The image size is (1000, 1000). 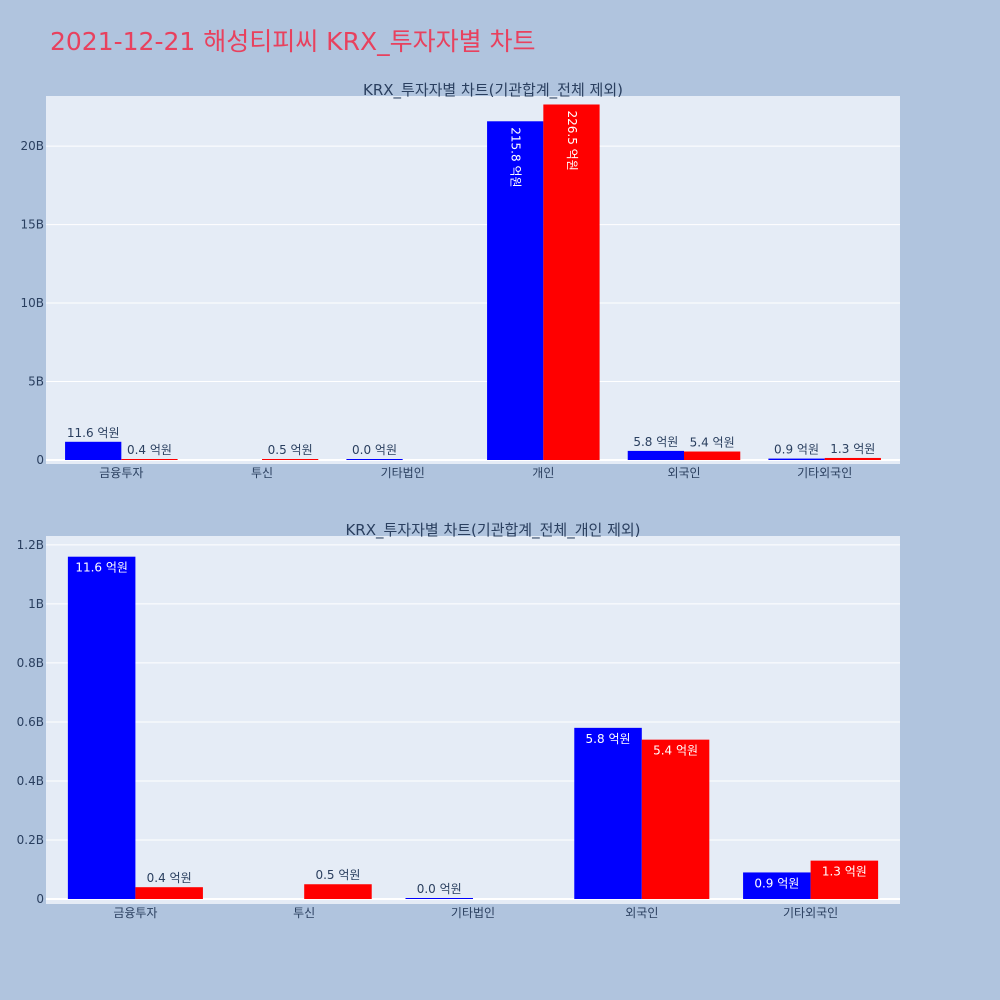 What do you see at coordinates (30, 840) in the screenshot?
I see `y-tick-label: 0.2B` at bounding box center [30, 840].